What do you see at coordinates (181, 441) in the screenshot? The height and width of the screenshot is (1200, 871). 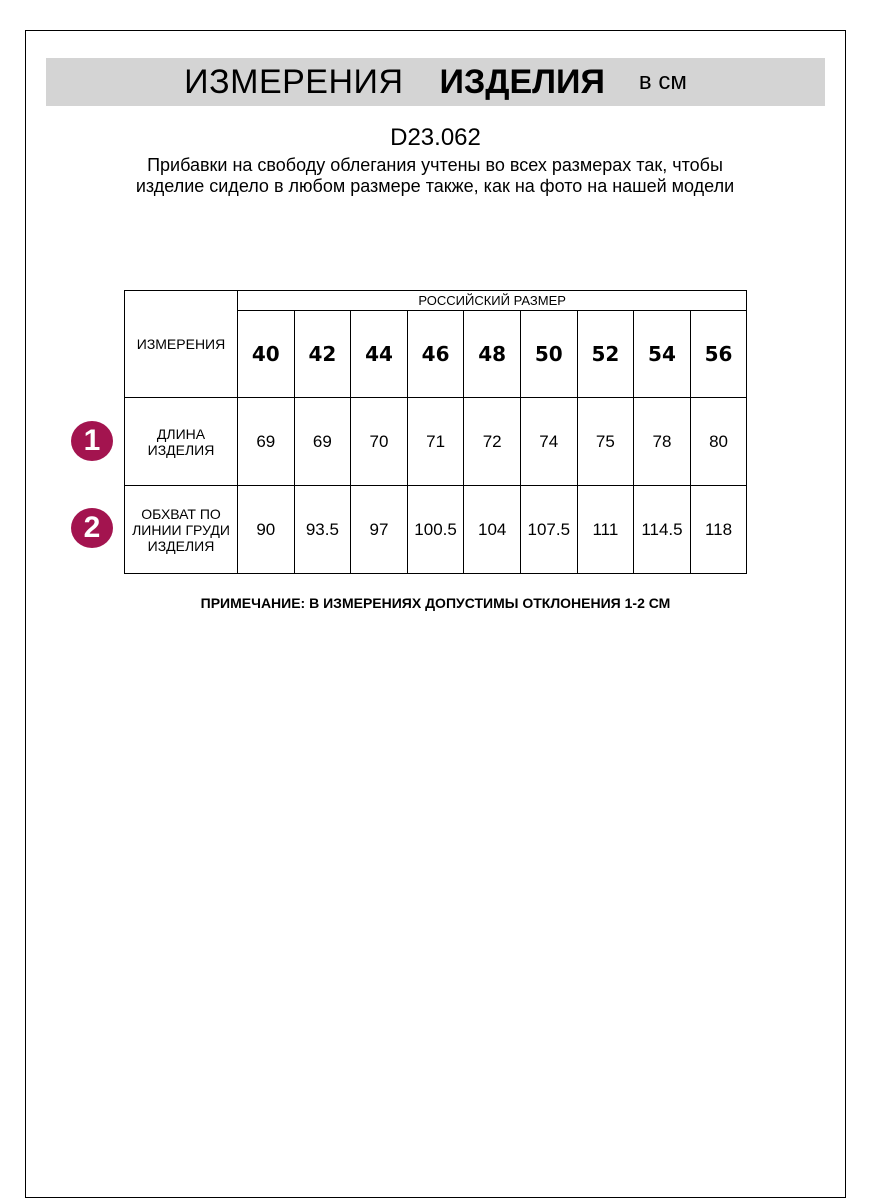 I see `row-label: ДЛИНА ИЗДЕЛИЯ` at bounding box center [181, 441].